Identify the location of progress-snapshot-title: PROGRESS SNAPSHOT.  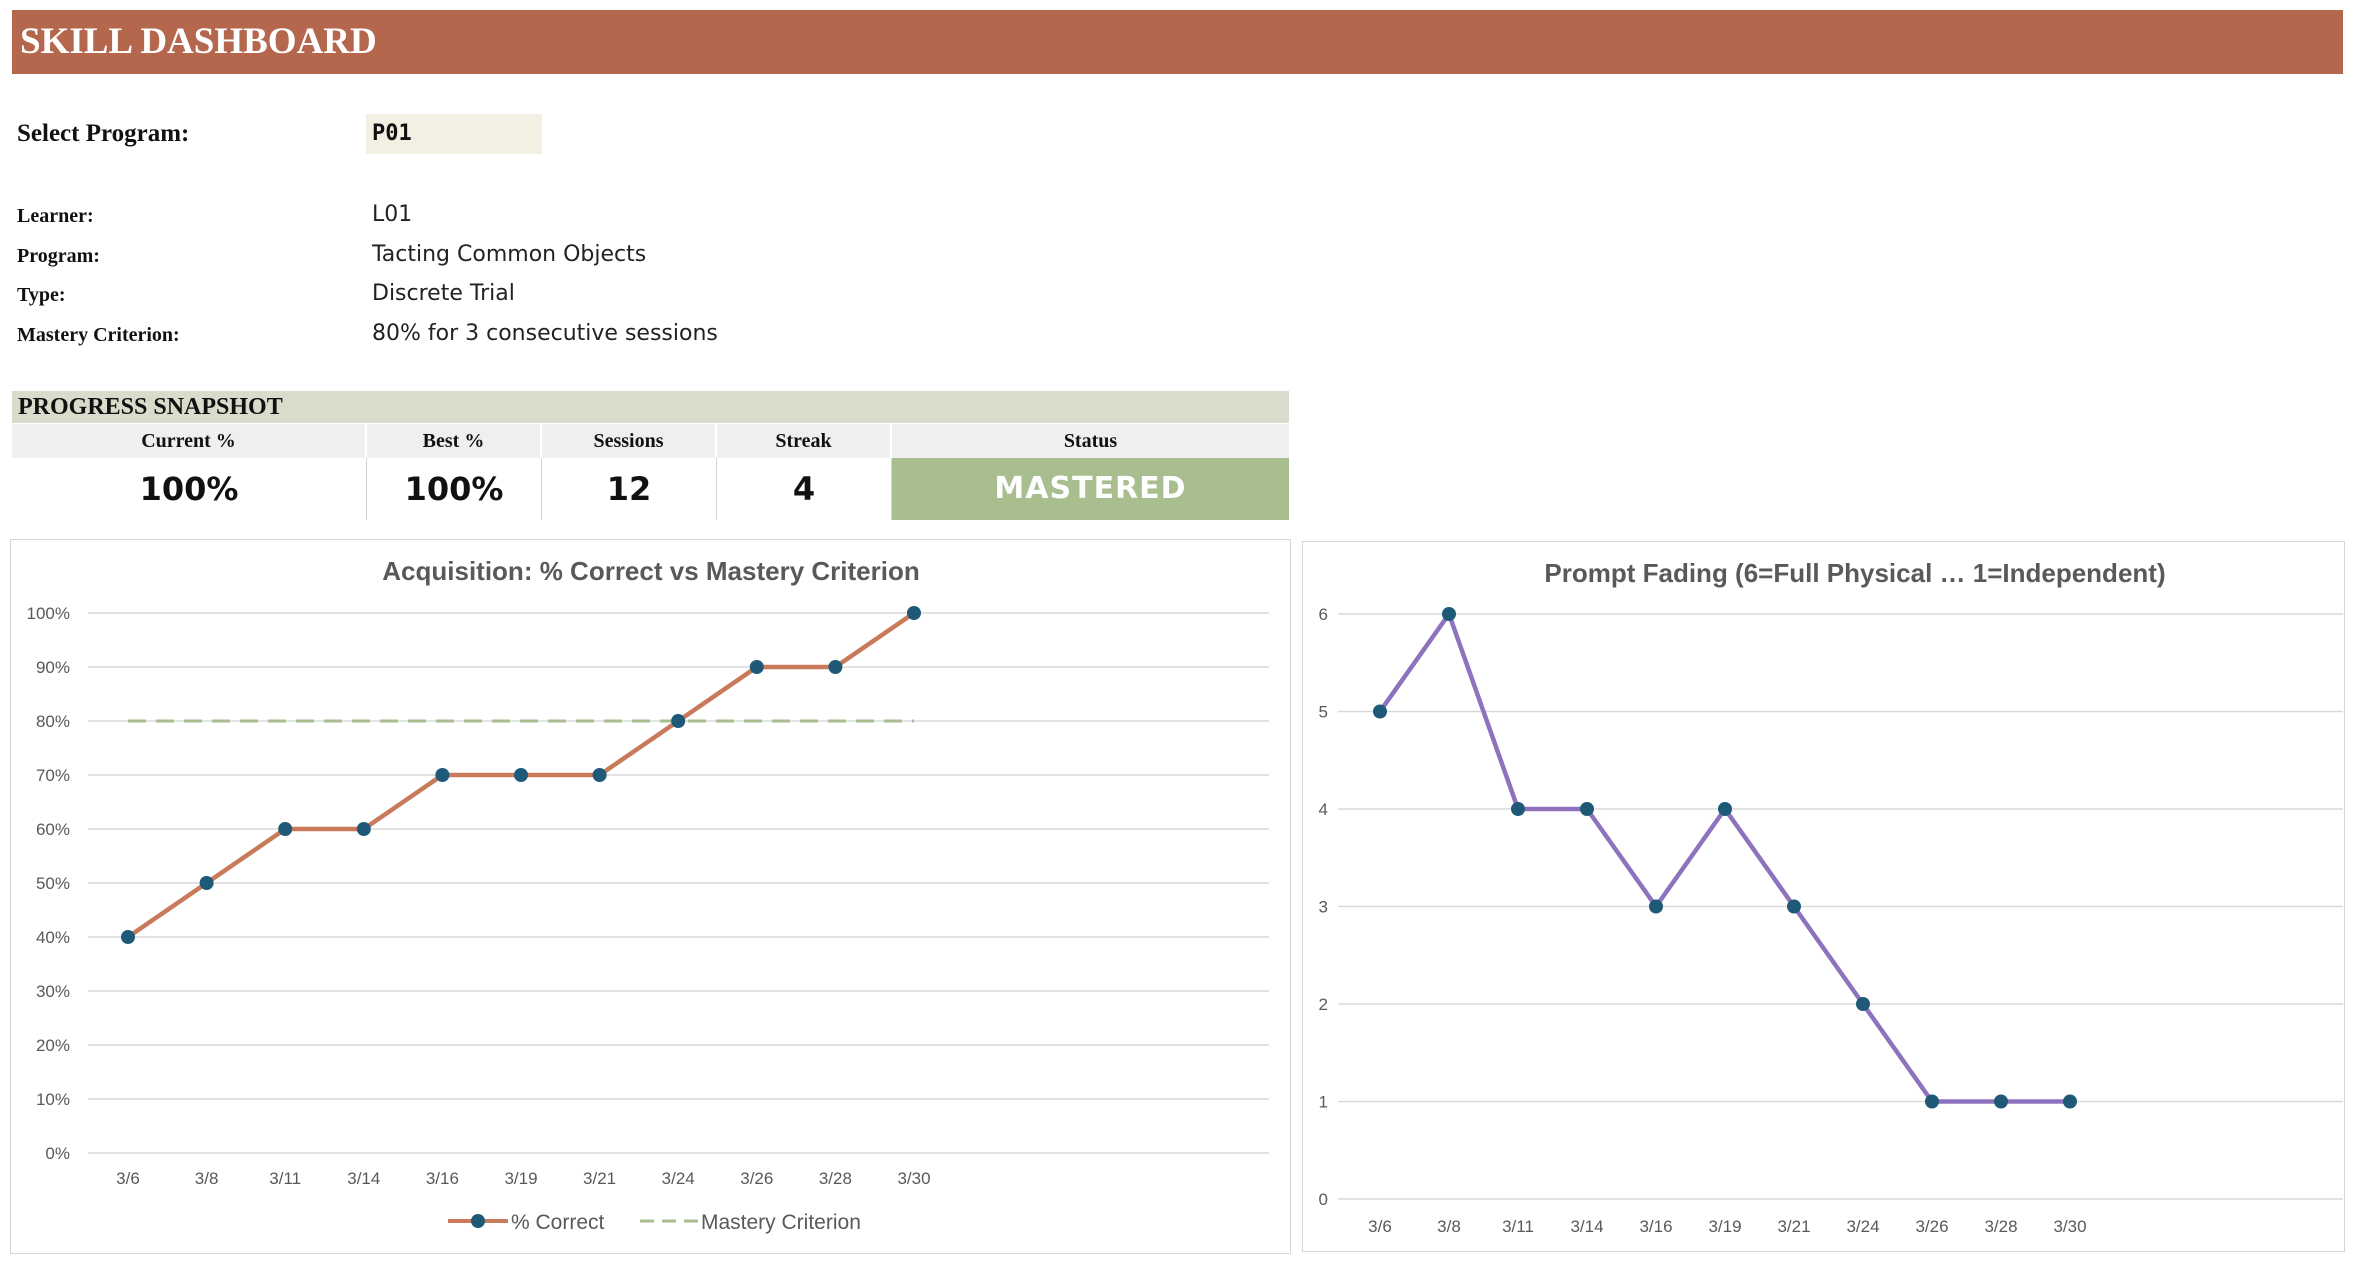
(650, 407).